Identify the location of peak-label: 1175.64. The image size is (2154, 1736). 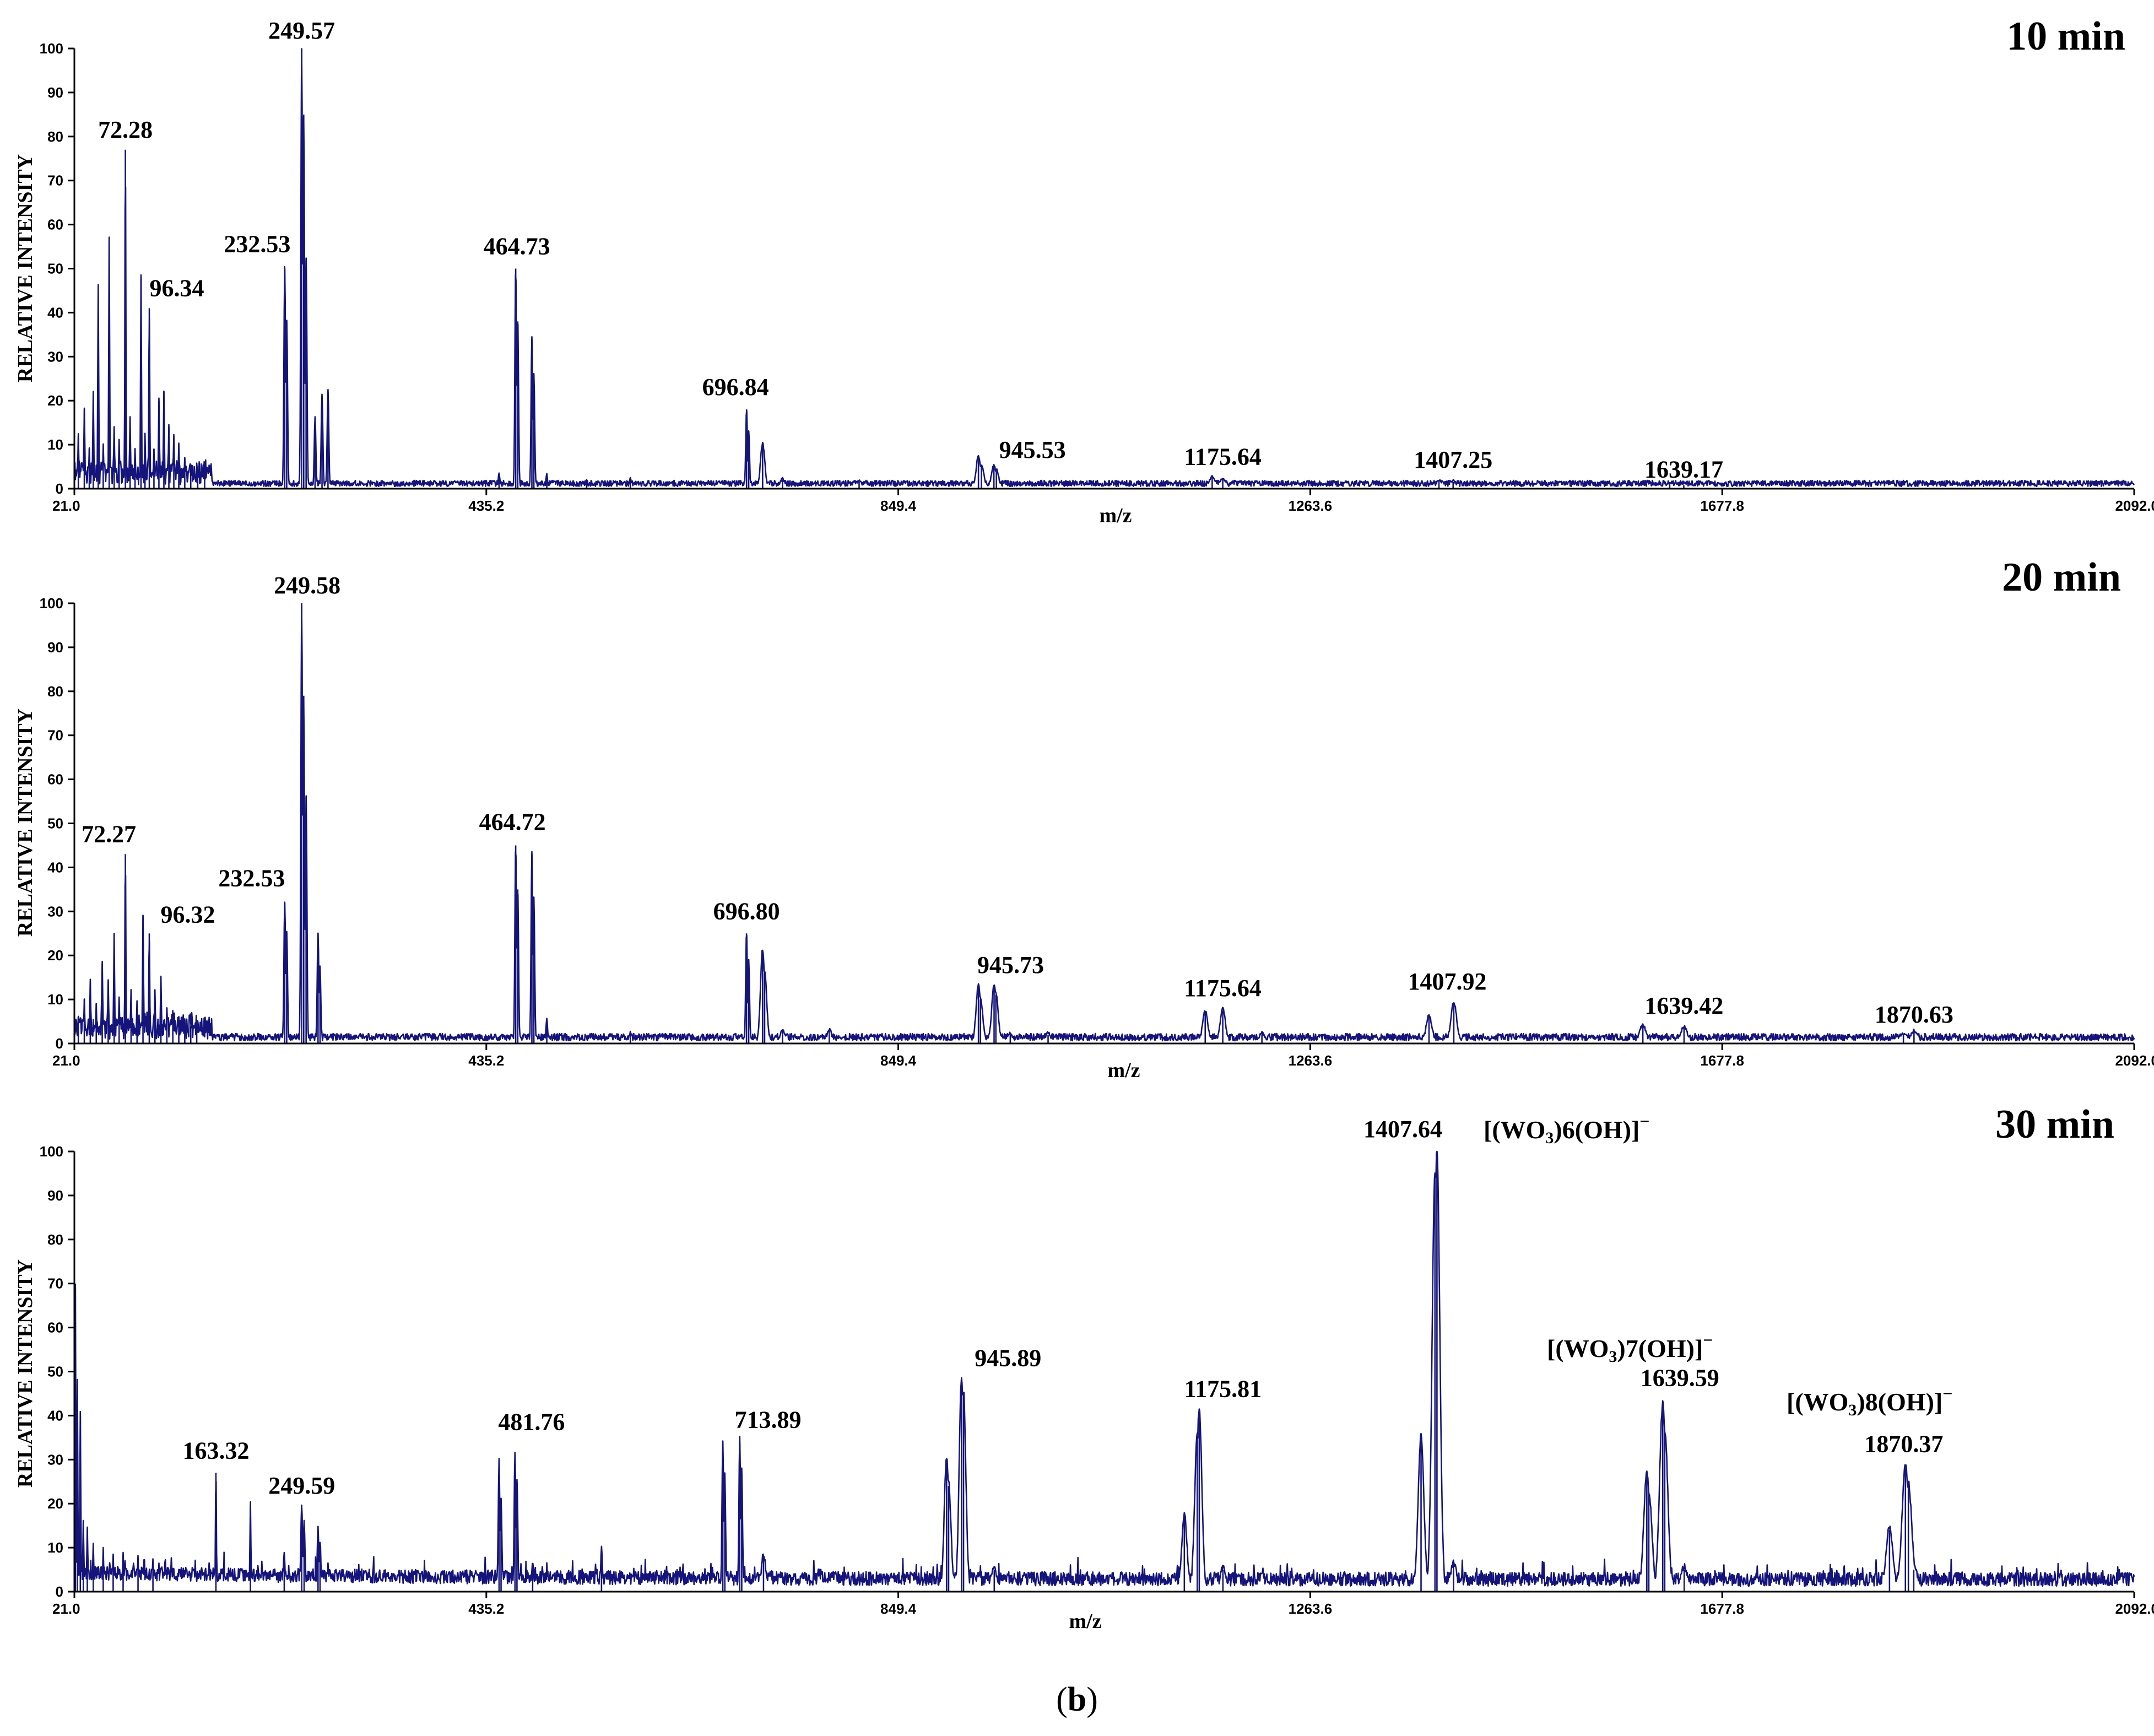
(1223, 456).